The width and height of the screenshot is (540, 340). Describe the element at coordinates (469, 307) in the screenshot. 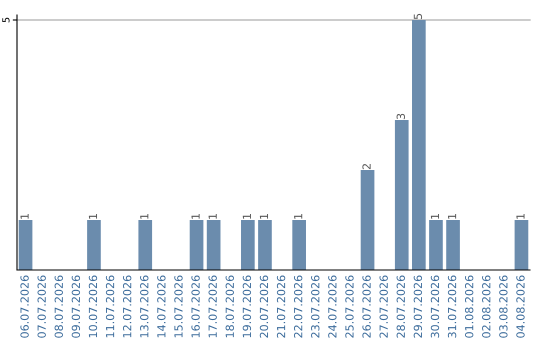

I see `x-tick-label: 01.08.2026` at that location.